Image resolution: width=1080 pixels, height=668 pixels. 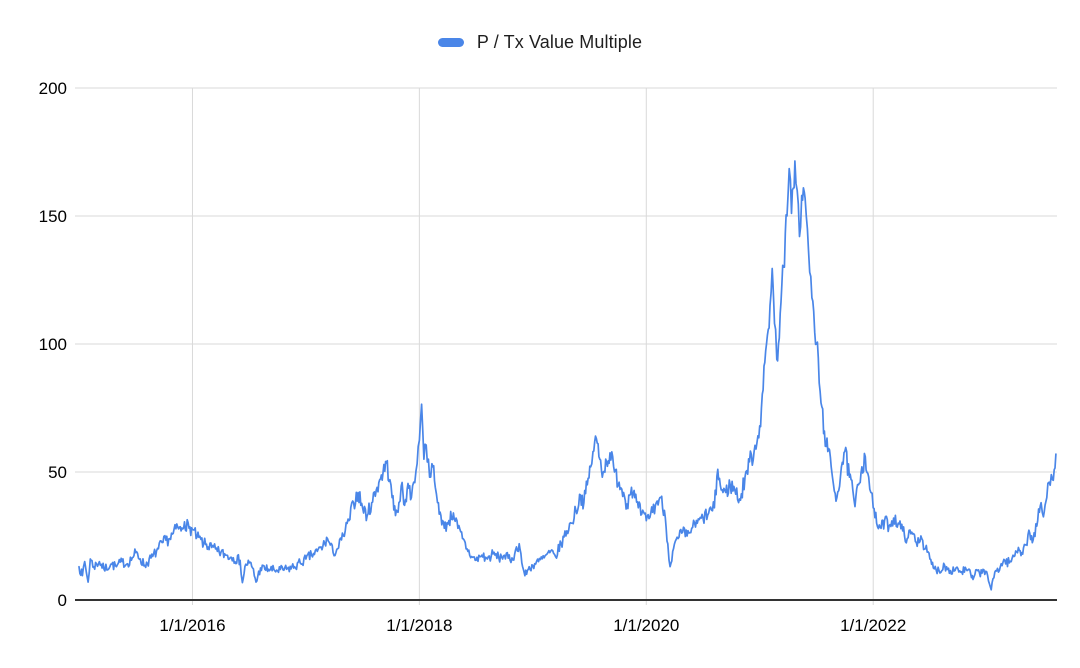 I want to click on chart-legend: P / Tx Value Multiple, so click(x=540, y=42).